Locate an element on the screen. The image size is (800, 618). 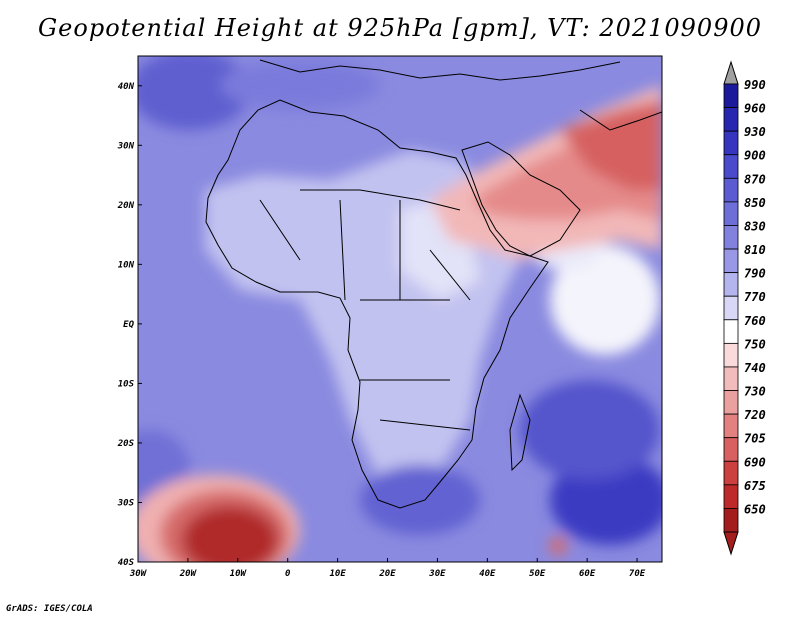
colorbar-label: 990 is located at coordinates (755, 85).